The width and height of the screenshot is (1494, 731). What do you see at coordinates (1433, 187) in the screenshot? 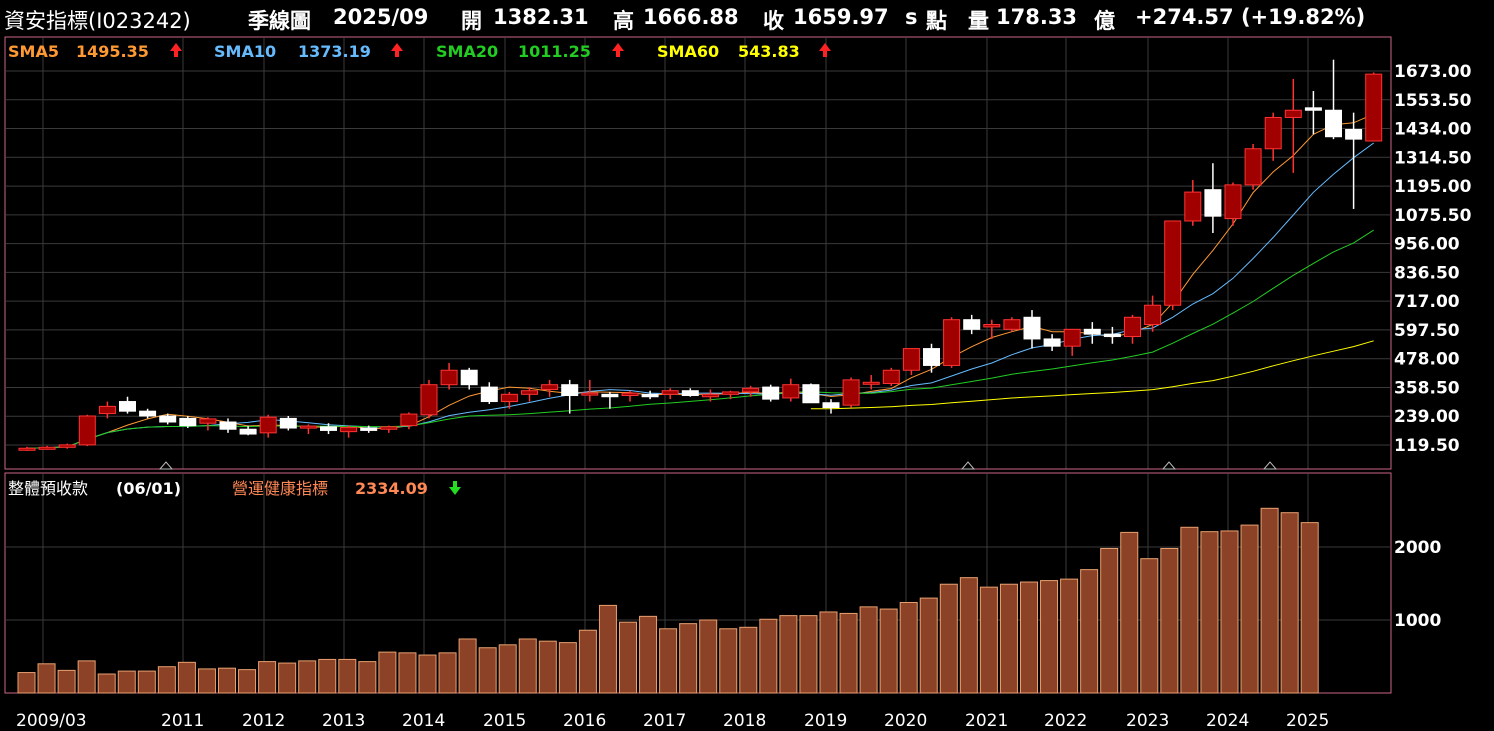
I see `price-tick-label: 1195.00` at bounding box center [1433, 187].